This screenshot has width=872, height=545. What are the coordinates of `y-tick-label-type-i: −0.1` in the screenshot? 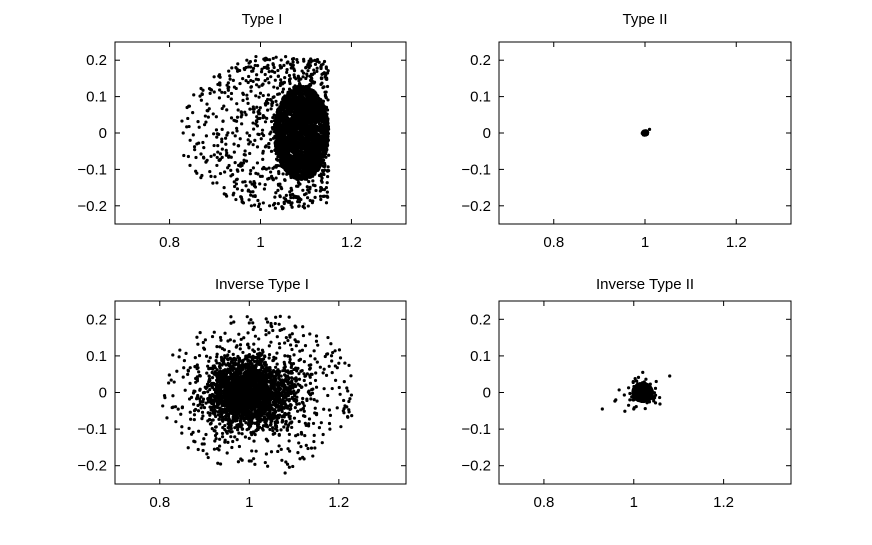 It's located at (92, 169).